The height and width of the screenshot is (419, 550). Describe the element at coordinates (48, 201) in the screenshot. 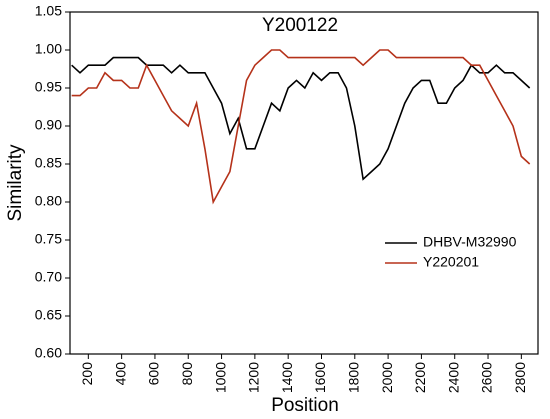

I see `y-tick-label: 0.80` at that location.